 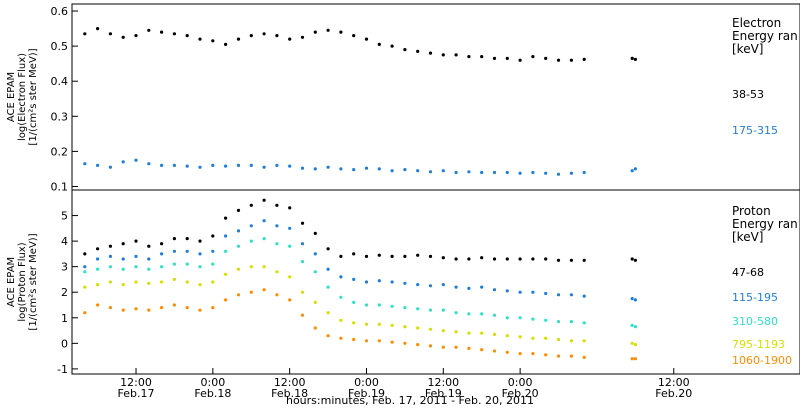 I want to click on legend-item: 310-580, so click(x=755, y=321).